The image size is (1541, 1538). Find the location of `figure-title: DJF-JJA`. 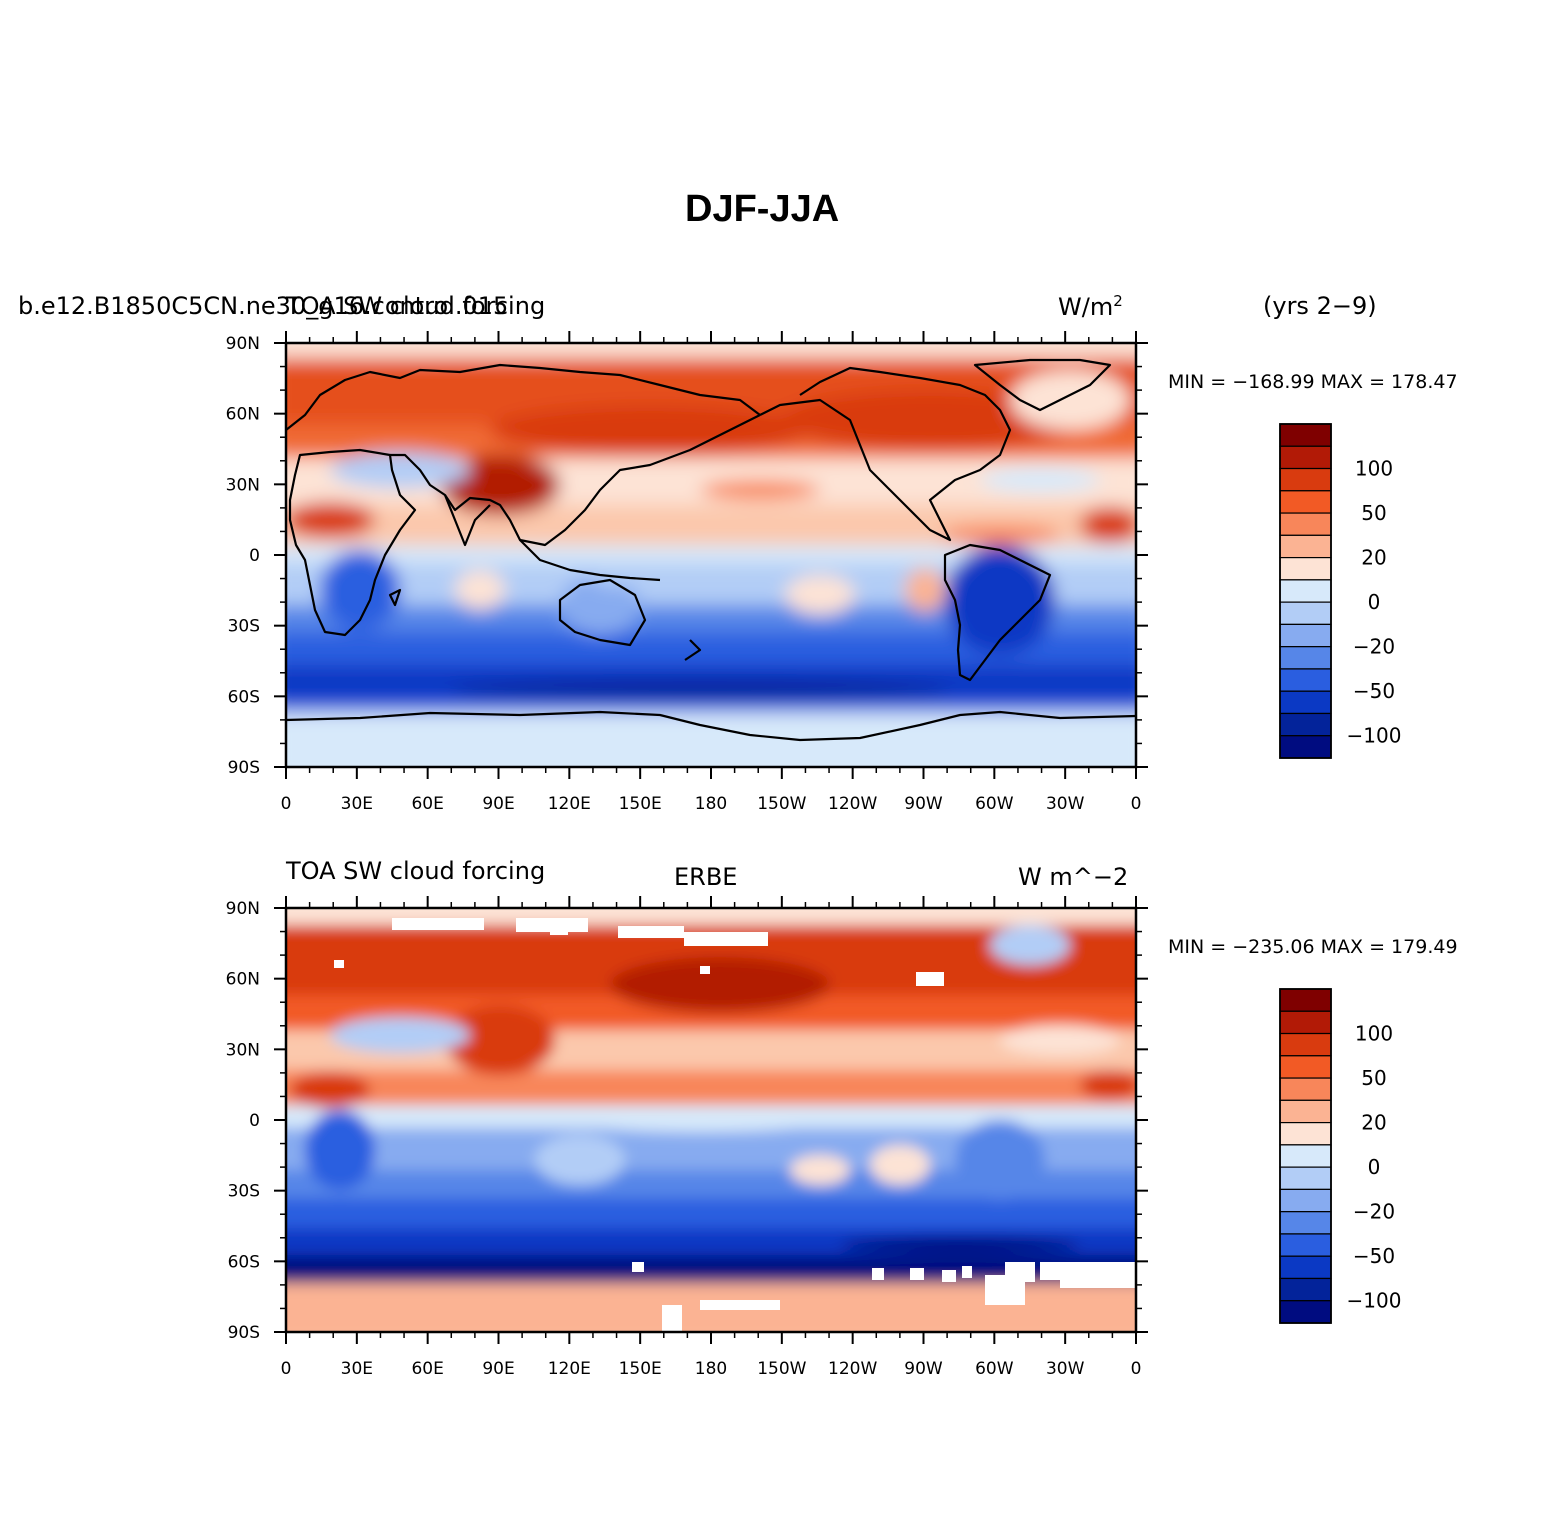

figure-title: DJF-JJA is located at coordinates (762, 209).